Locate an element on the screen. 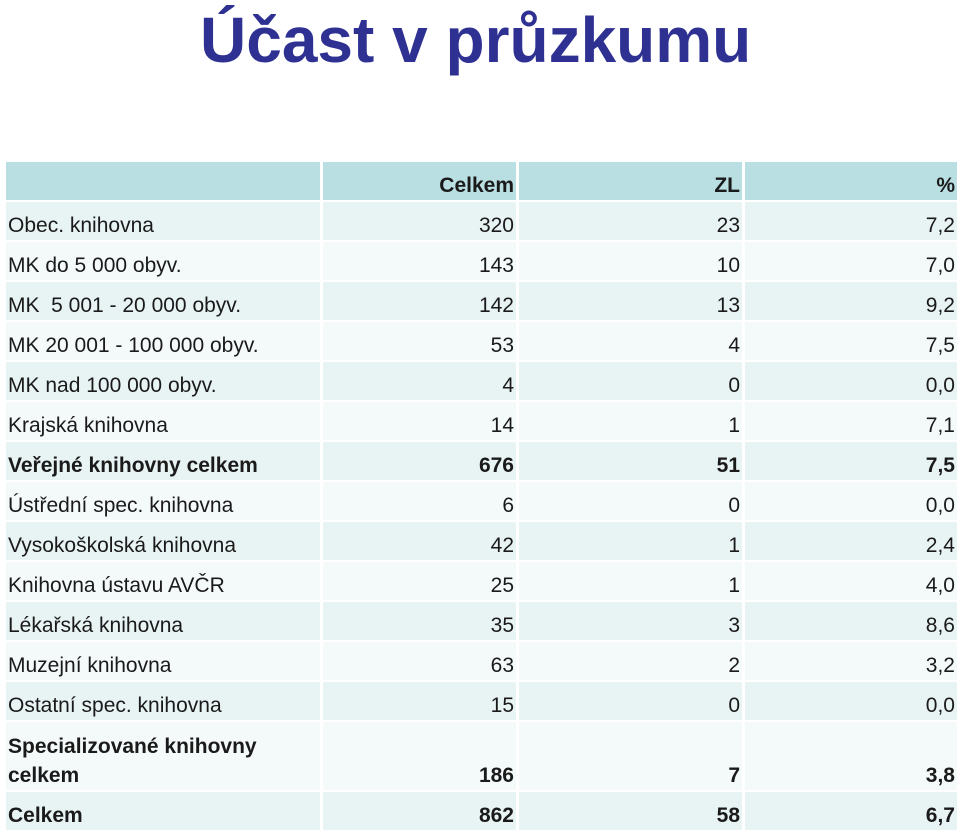 The image size is (960, 832). row-label: MK do 5 000 obyv. is located at coordinates (163, 261).